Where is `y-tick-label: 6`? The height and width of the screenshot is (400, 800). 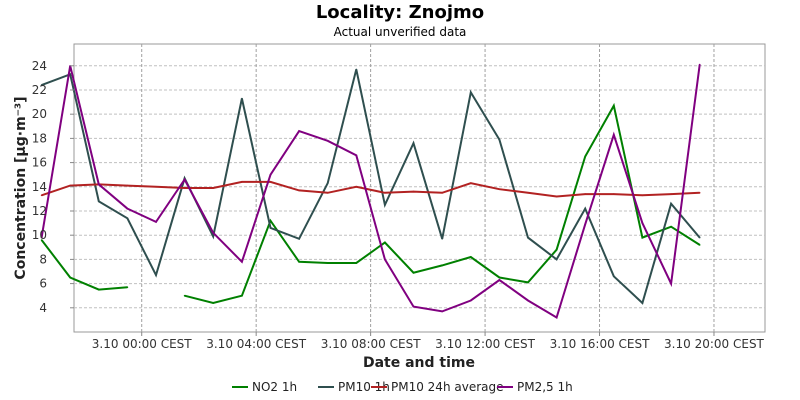 y-tick-label: 6 is located at coordinates (43, 284).